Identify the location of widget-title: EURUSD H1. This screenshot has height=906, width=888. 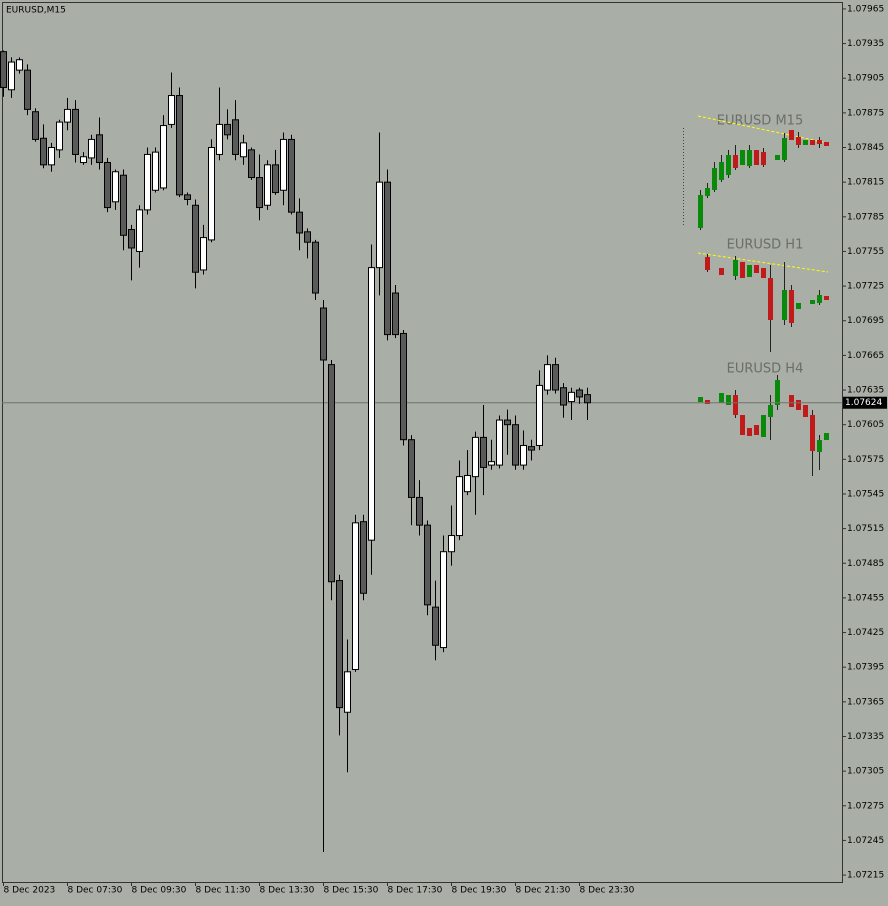
(765, 245).